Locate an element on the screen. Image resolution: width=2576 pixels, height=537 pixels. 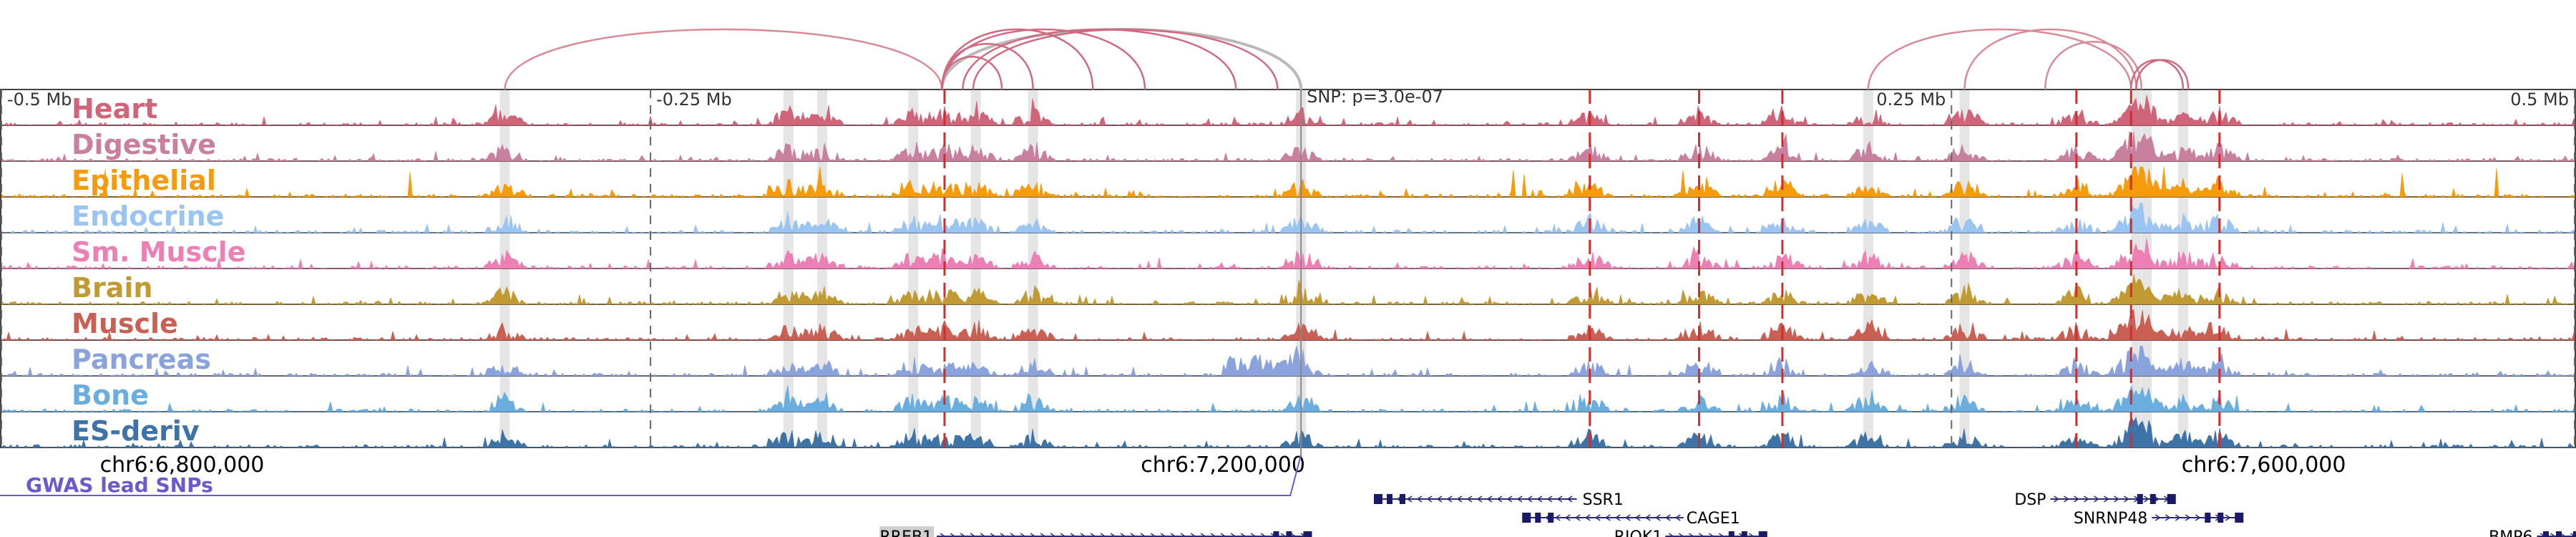
track-sm-muscle: Sm. Muscle is located at coordinates (1288, 253).